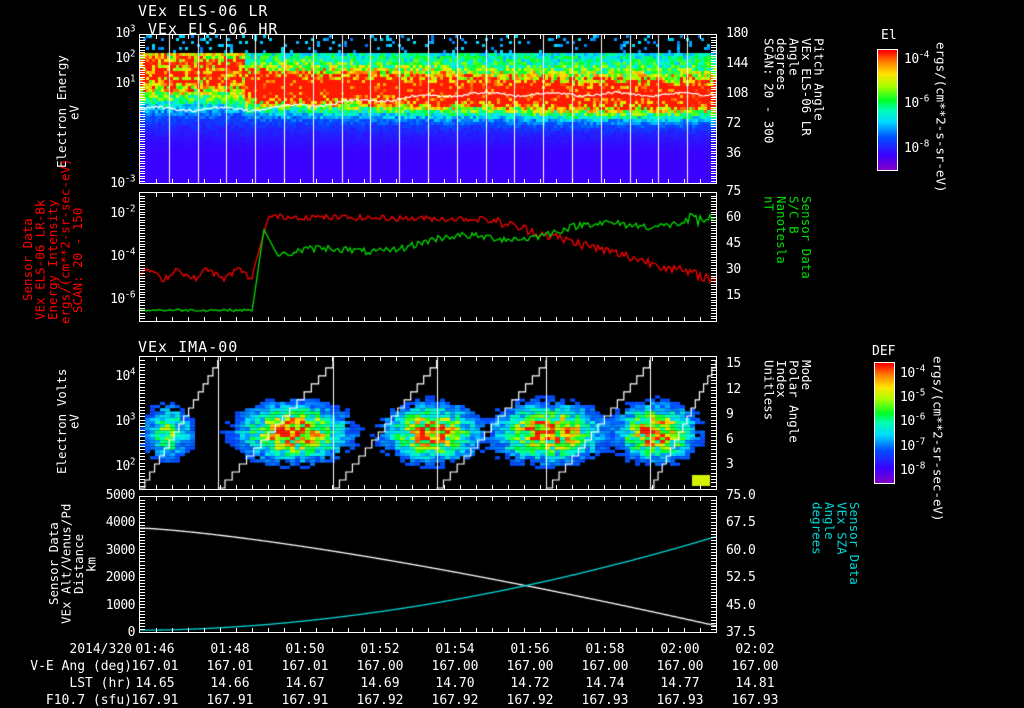 This screenshot has height=708, width=1024. I want to click on panel2-energy-intensity-b, so click(428, 257).